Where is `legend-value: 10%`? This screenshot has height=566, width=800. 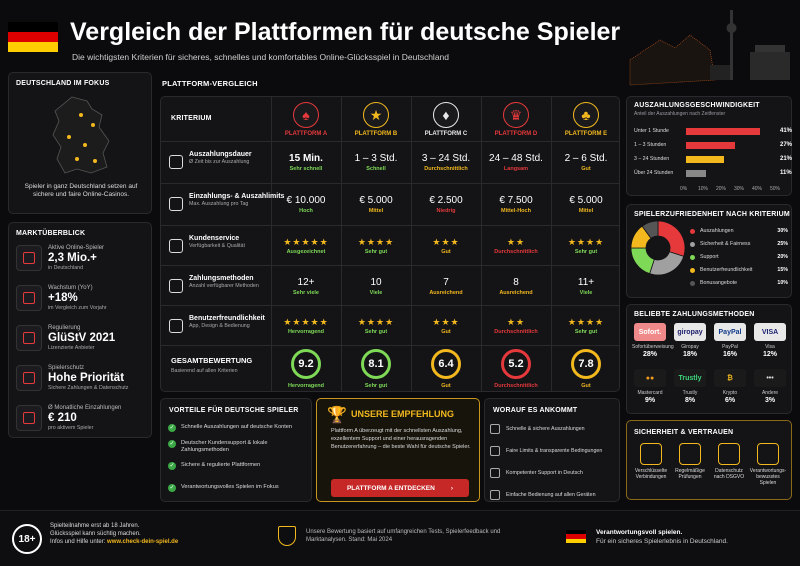 legend-value: 10% is located at coordinates (782, 283).